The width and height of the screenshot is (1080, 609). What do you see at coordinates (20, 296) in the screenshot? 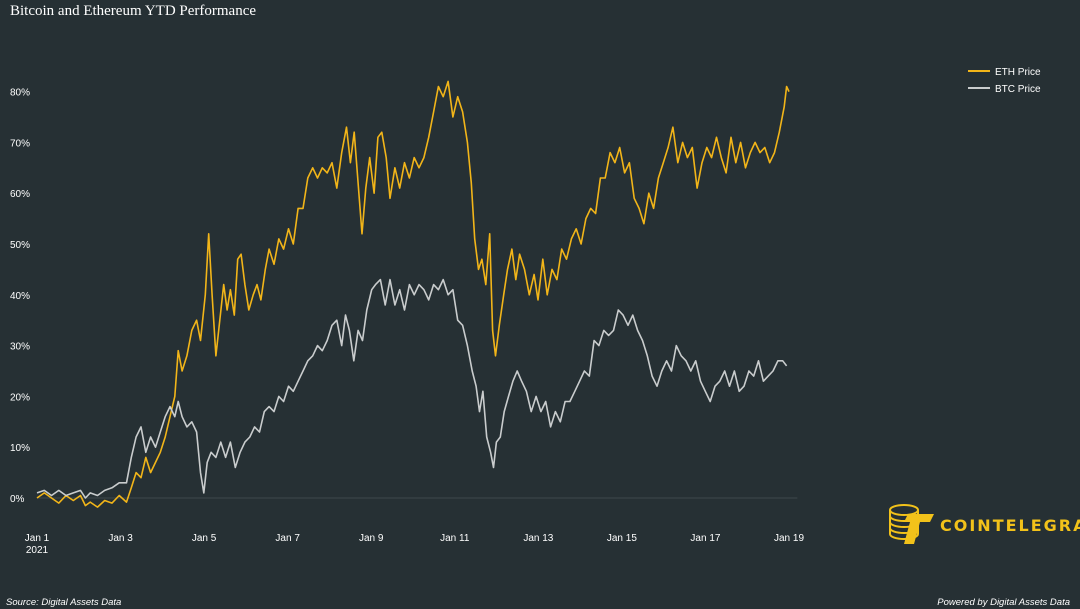
I see `y-tick-label: 40%` at bounding box center [20, 296].